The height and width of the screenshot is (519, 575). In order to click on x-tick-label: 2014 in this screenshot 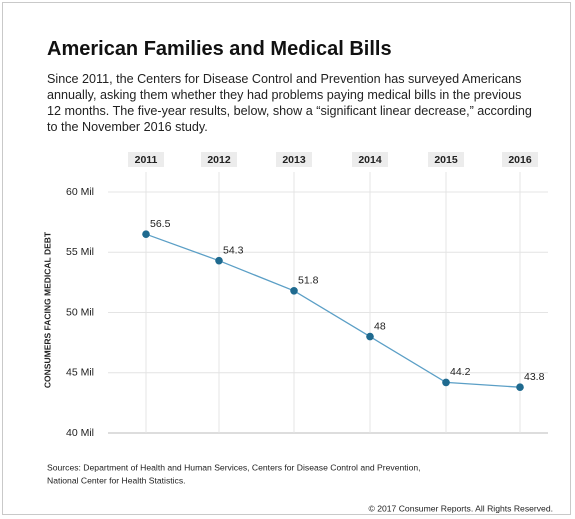, I will do `click(370, 160)`.